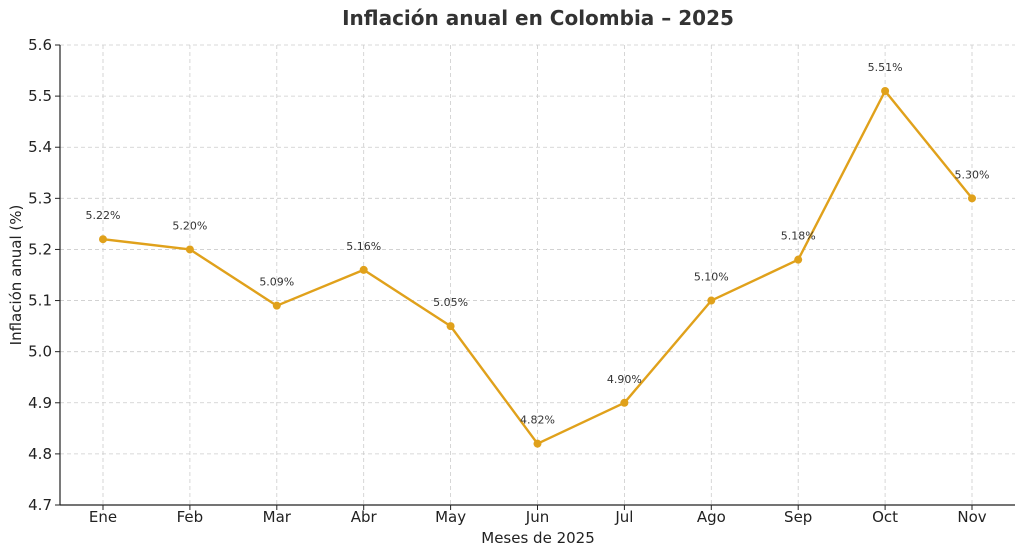 Image resolution: width=1024 pixels, height=555 pixels. What do you see at coordinates (798, 517) in the screenshot?
I see `x-tick-label: Sep` at bounding box center [798, 517].